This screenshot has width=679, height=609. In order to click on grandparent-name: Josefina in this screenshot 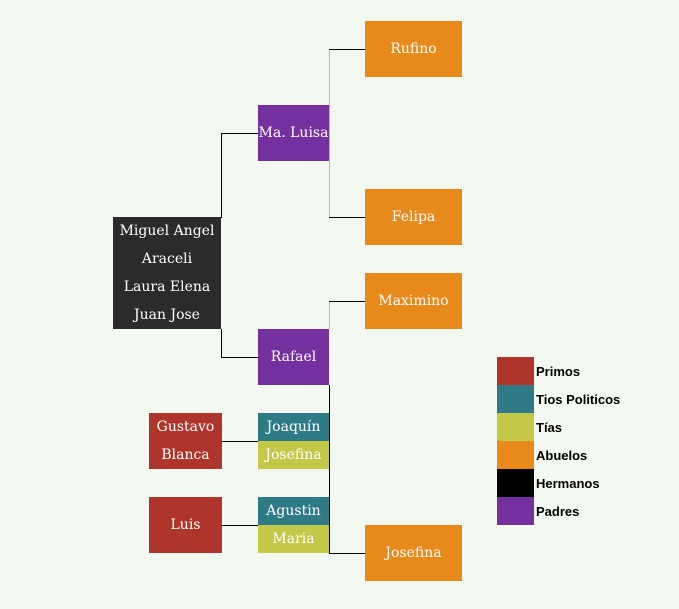, I will do `click(413, 553)`.